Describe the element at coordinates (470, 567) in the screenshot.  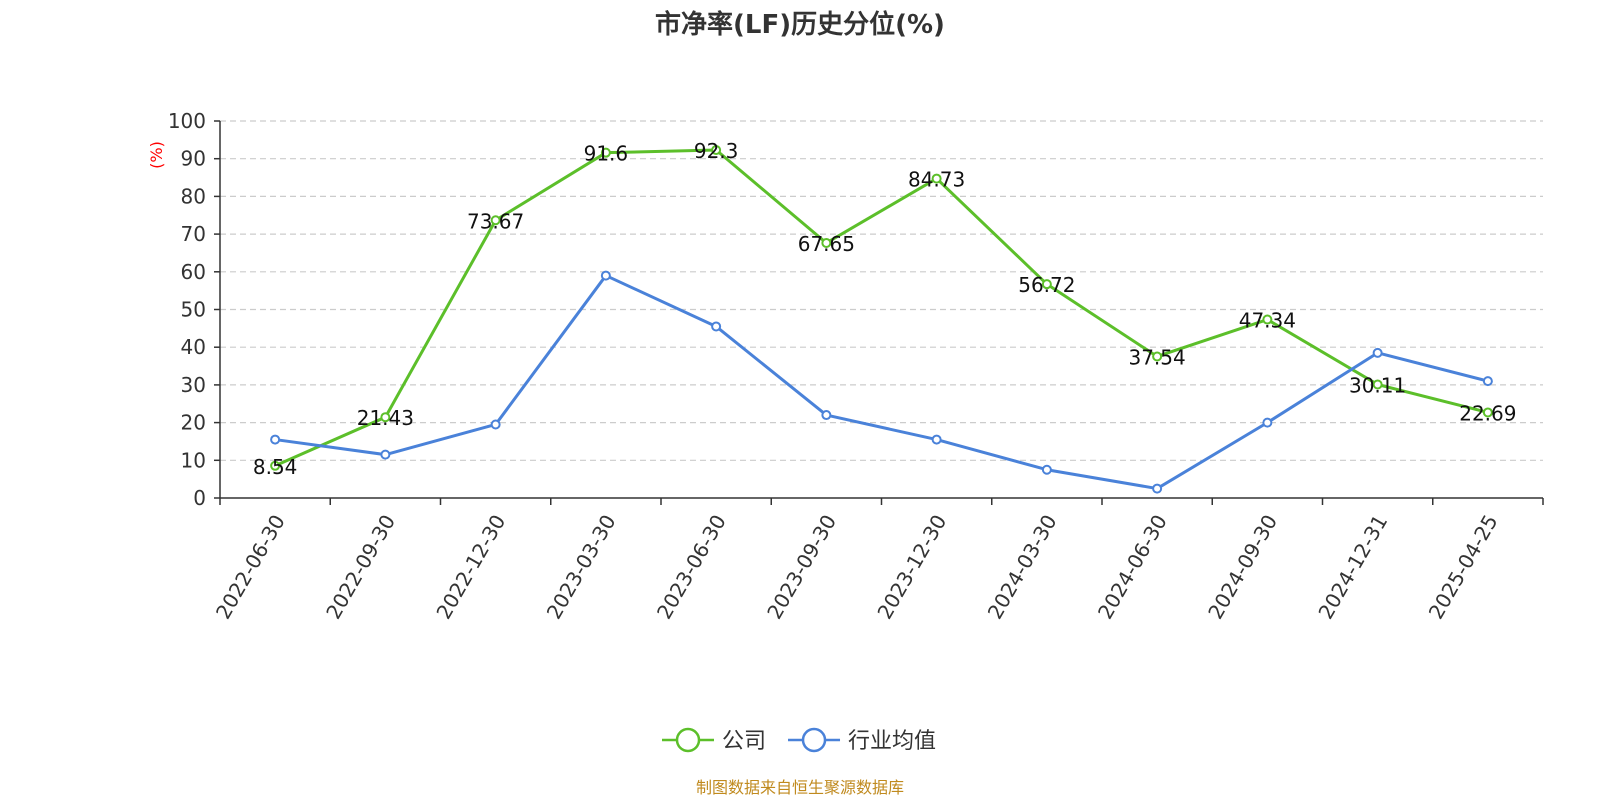
I see `x-tick-label: 2022-12-30` at that location.